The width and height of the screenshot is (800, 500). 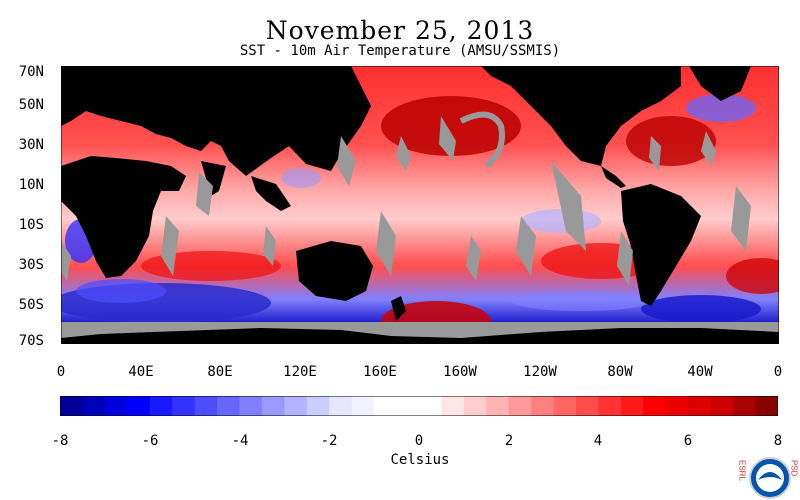 What do you see at coordinates (419, 441) in the screenshot?
I see `colorbar-tick-label: 0` at bounding box center [419, 441].